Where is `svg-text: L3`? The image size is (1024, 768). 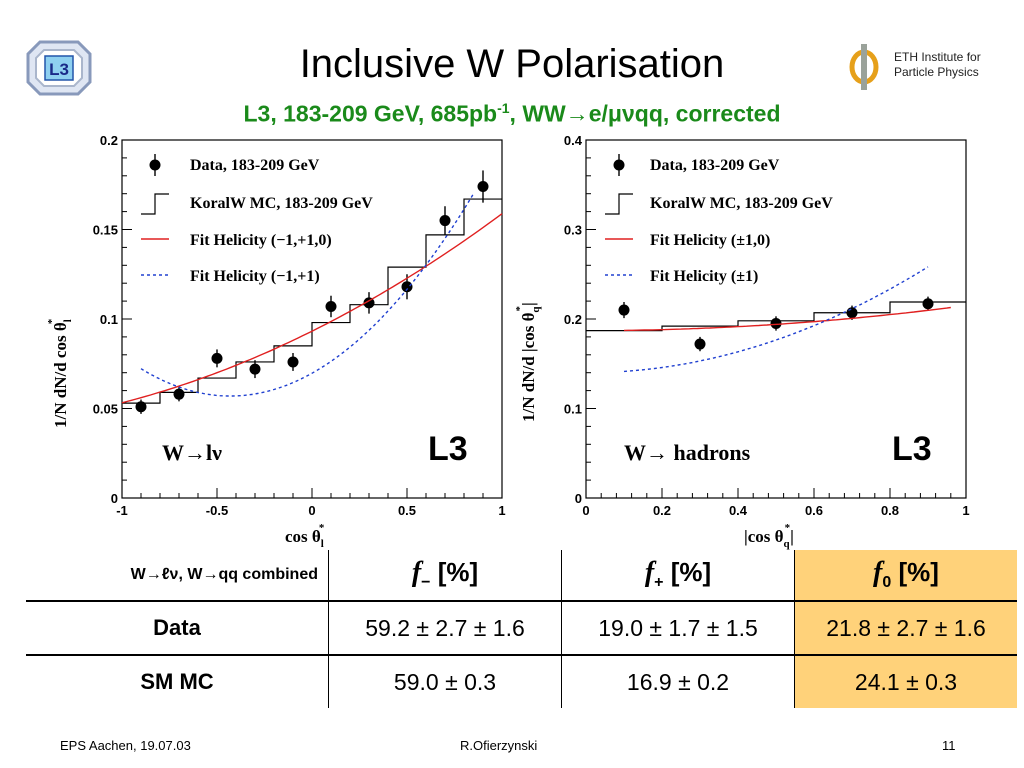
svg-text: L3 is located at coordinates (59, 69).